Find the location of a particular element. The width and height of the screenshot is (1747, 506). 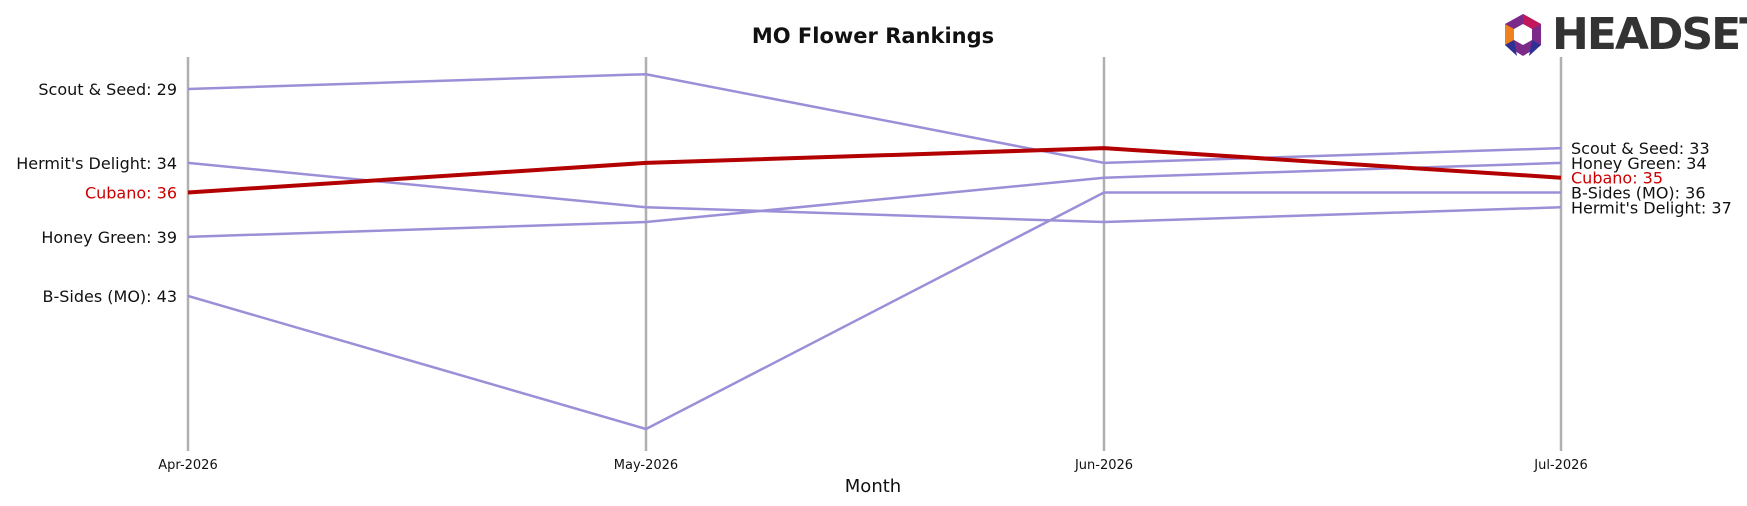

series-start-label: Cubano: 36 is located at coordinates (131, 192).